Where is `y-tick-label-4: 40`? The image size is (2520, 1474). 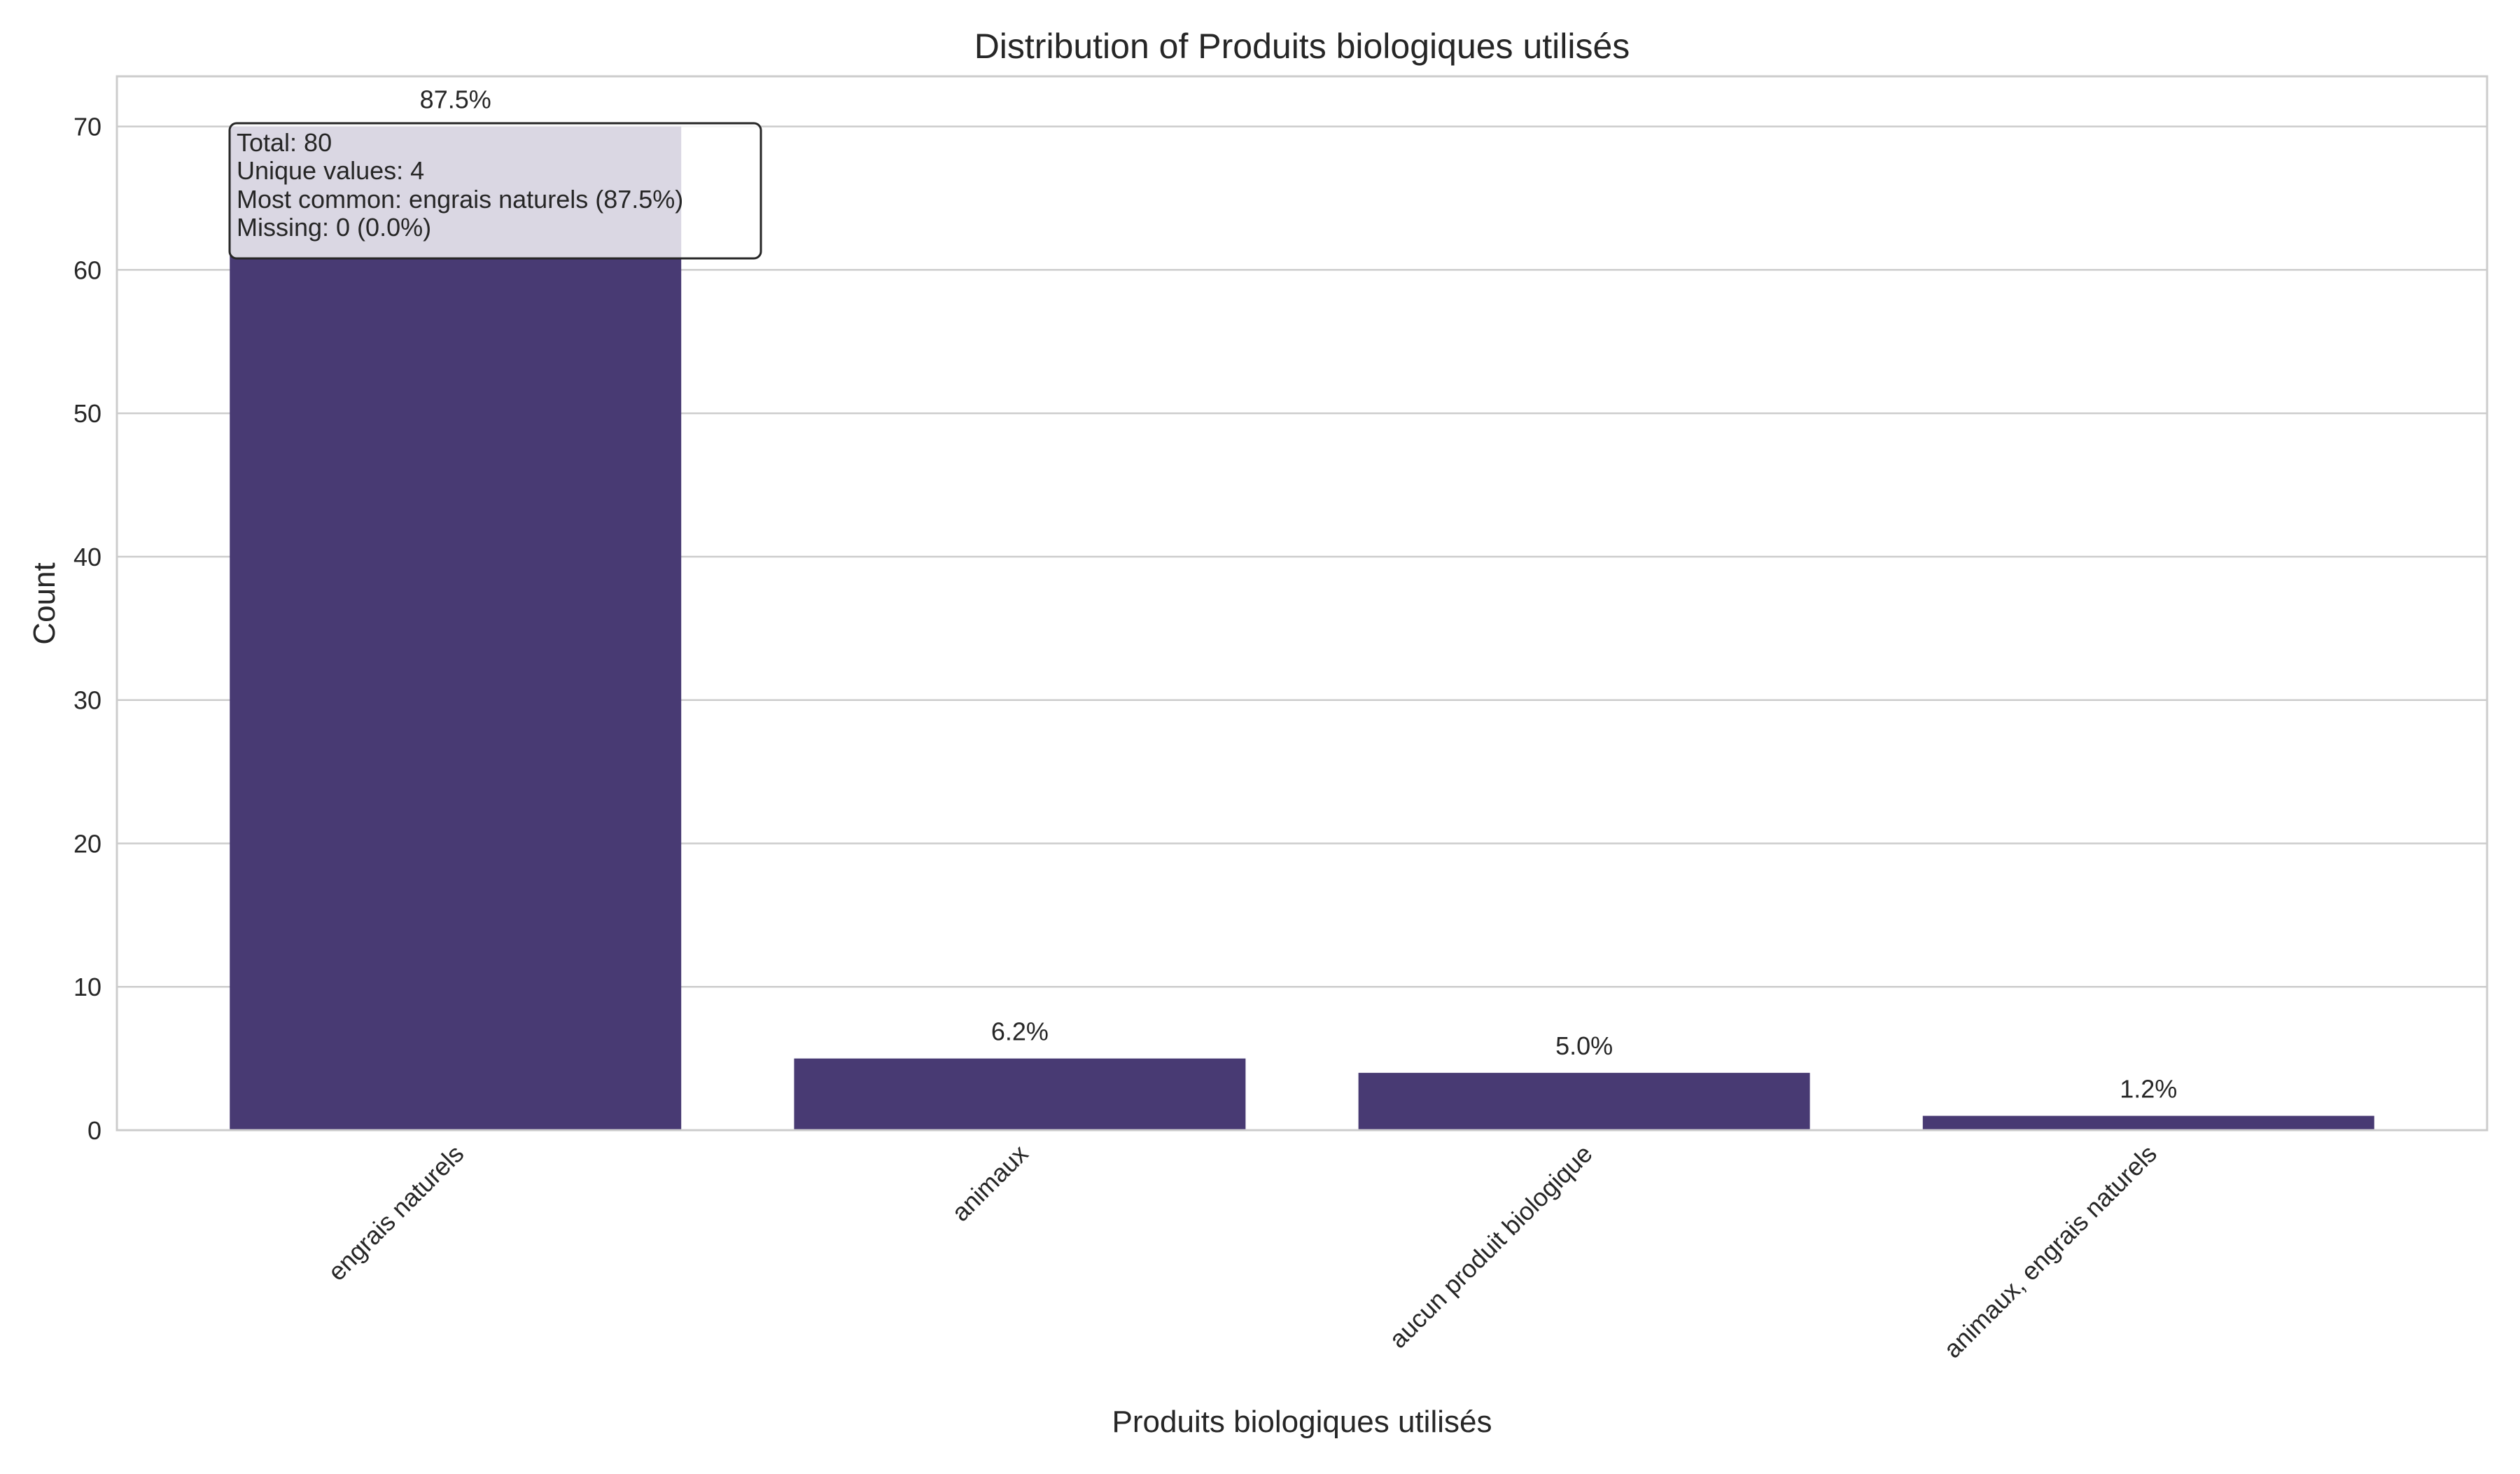 y-tick-label-4: 40 is located at coordinates (88, 557).